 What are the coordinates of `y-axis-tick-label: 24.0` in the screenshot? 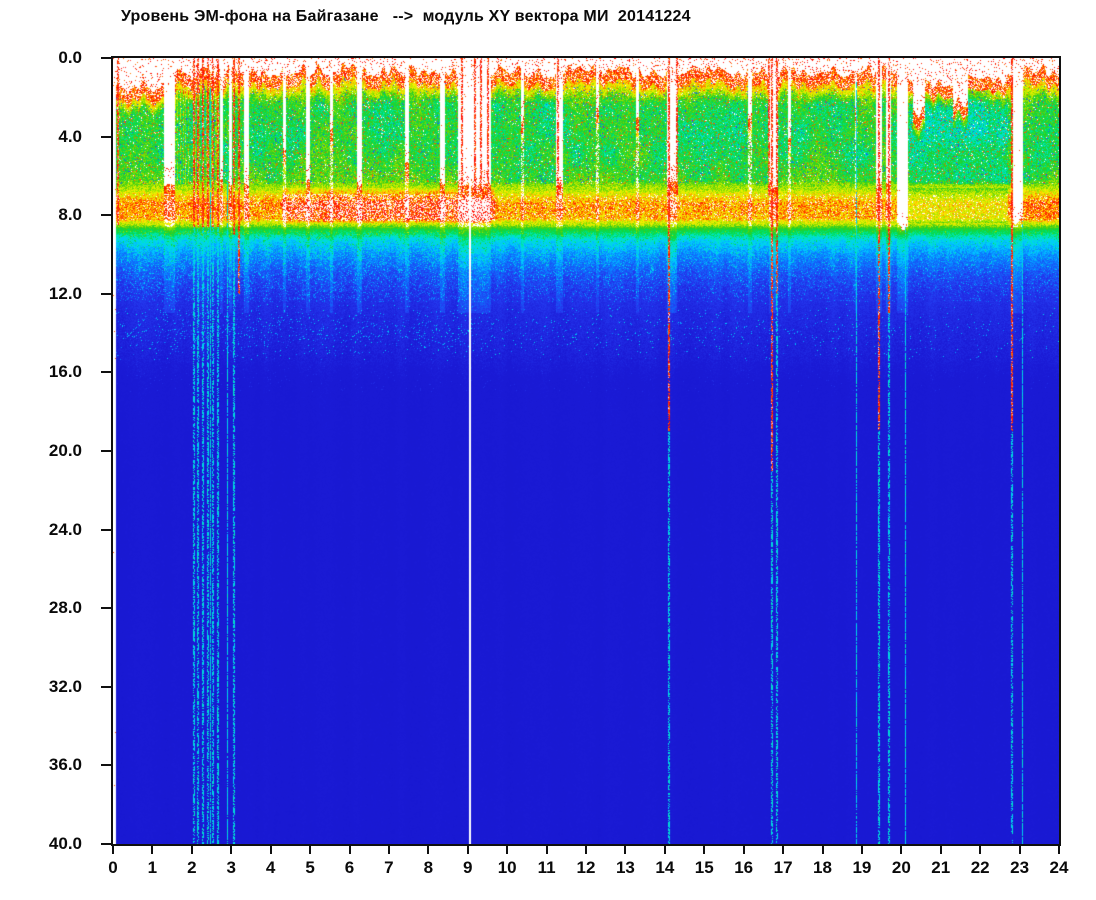 It's located at (65, 529).